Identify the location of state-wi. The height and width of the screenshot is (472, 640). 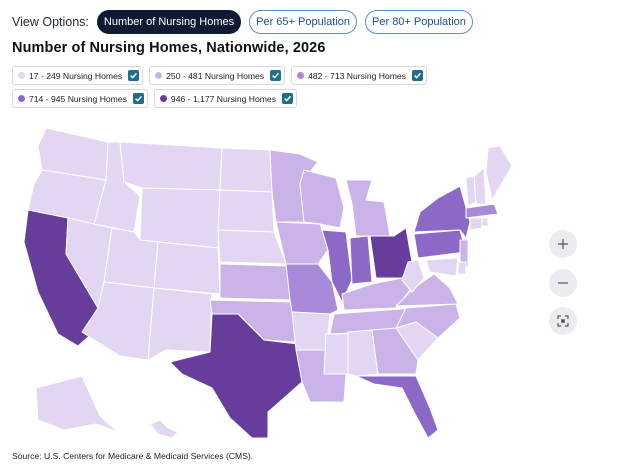
(322, 199).